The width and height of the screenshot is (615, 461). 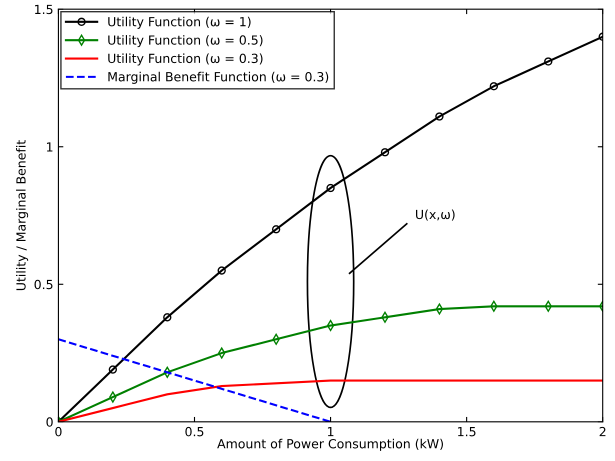 I want to click on annotation: U(x,ω), so click(x=435, y=215).